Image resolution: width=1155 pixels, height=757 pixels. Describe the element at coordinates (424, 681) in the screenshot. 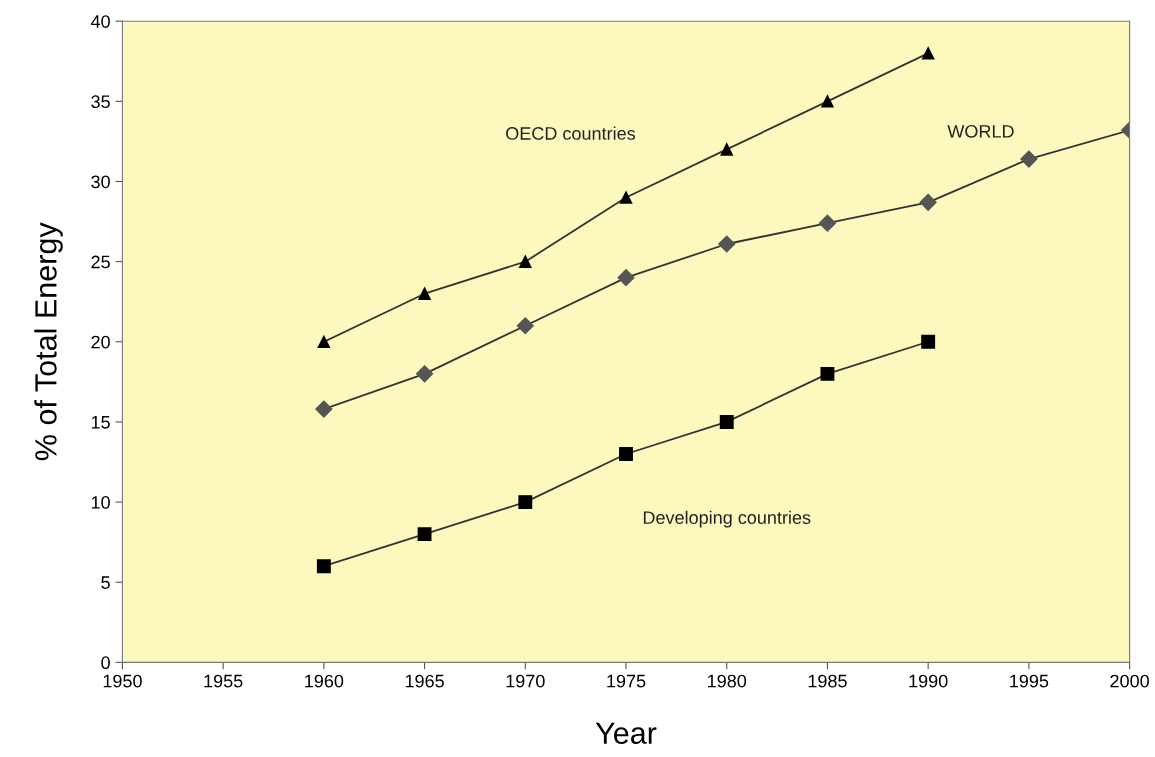

I see `x-tick-label: 1965` at that location.